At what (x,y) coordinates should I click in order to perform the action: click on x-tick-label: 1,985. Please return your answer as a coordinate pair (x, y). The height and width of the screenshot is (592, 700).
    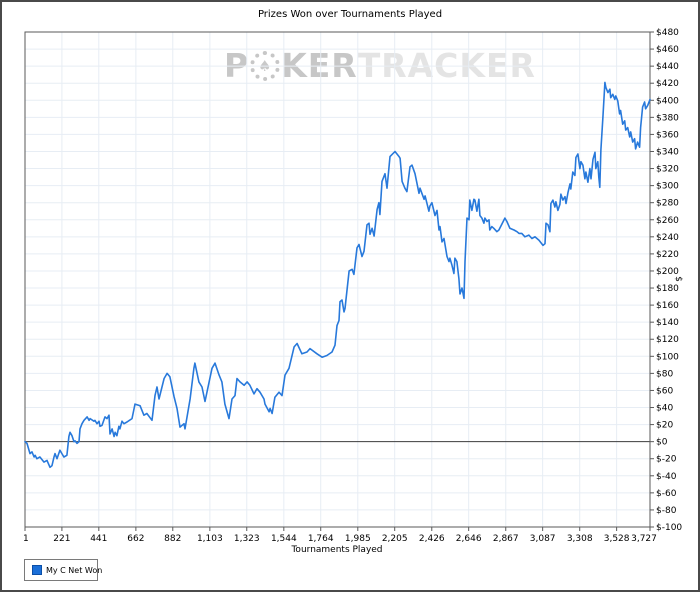
    Looking at the image, I should click on (358, 539).